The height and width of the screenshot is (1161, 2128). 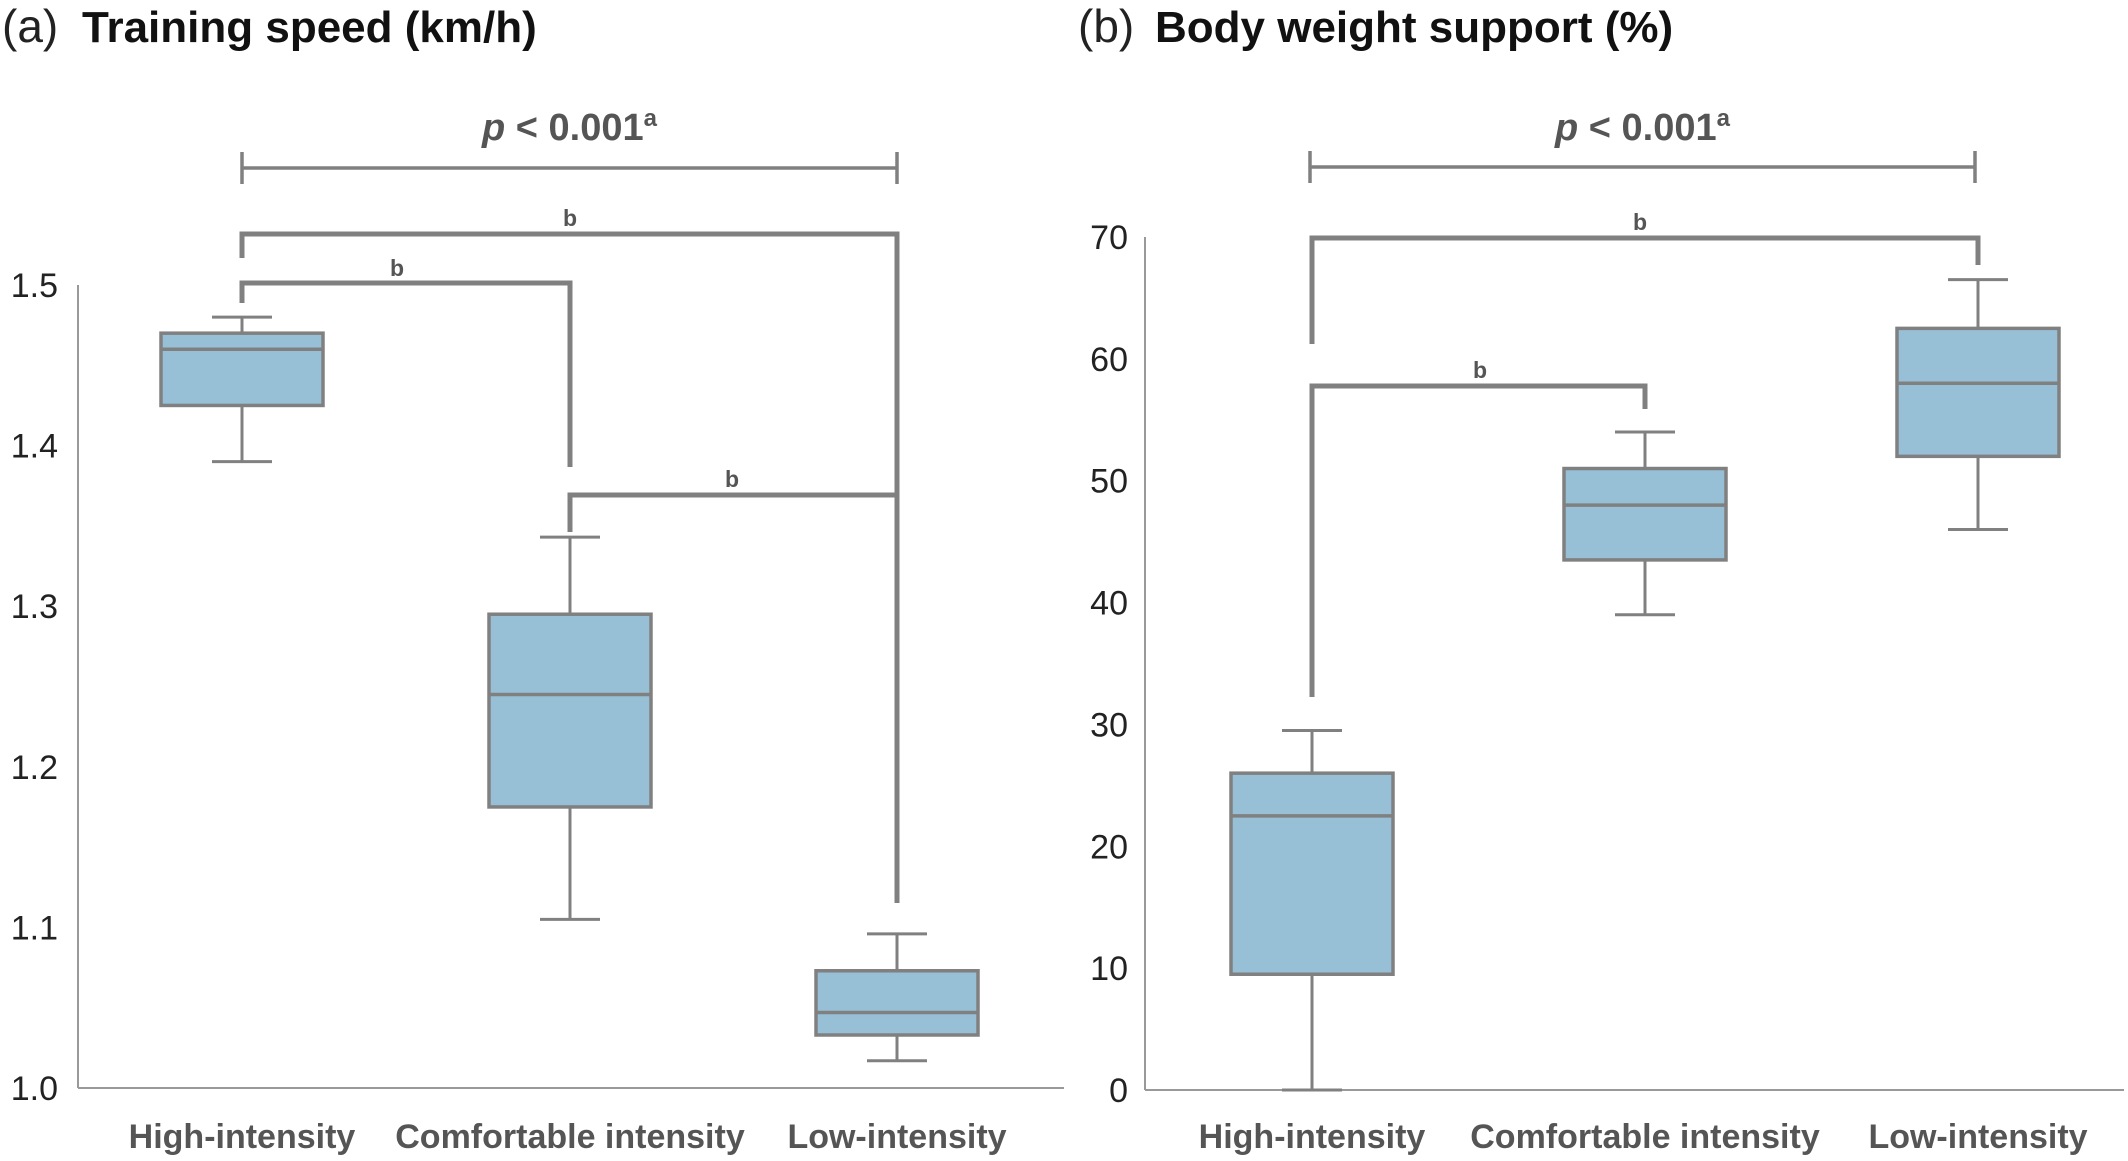 What do you see at coordinates (1106, 26) in the screenshot?
I see `panel-letter: (b)` at bounding box center [1106, 26].